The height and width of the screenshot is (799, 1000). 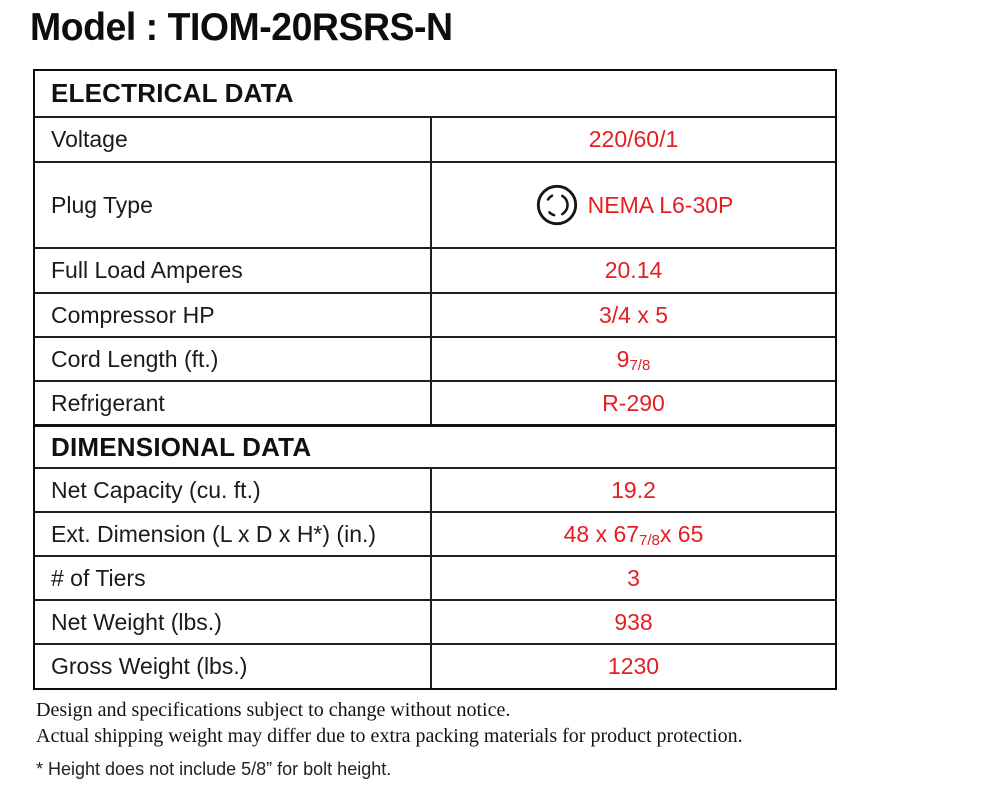 I want to click on row-plug-type: Plug Type NEMA L6-30P, so click(x=435, y=204).